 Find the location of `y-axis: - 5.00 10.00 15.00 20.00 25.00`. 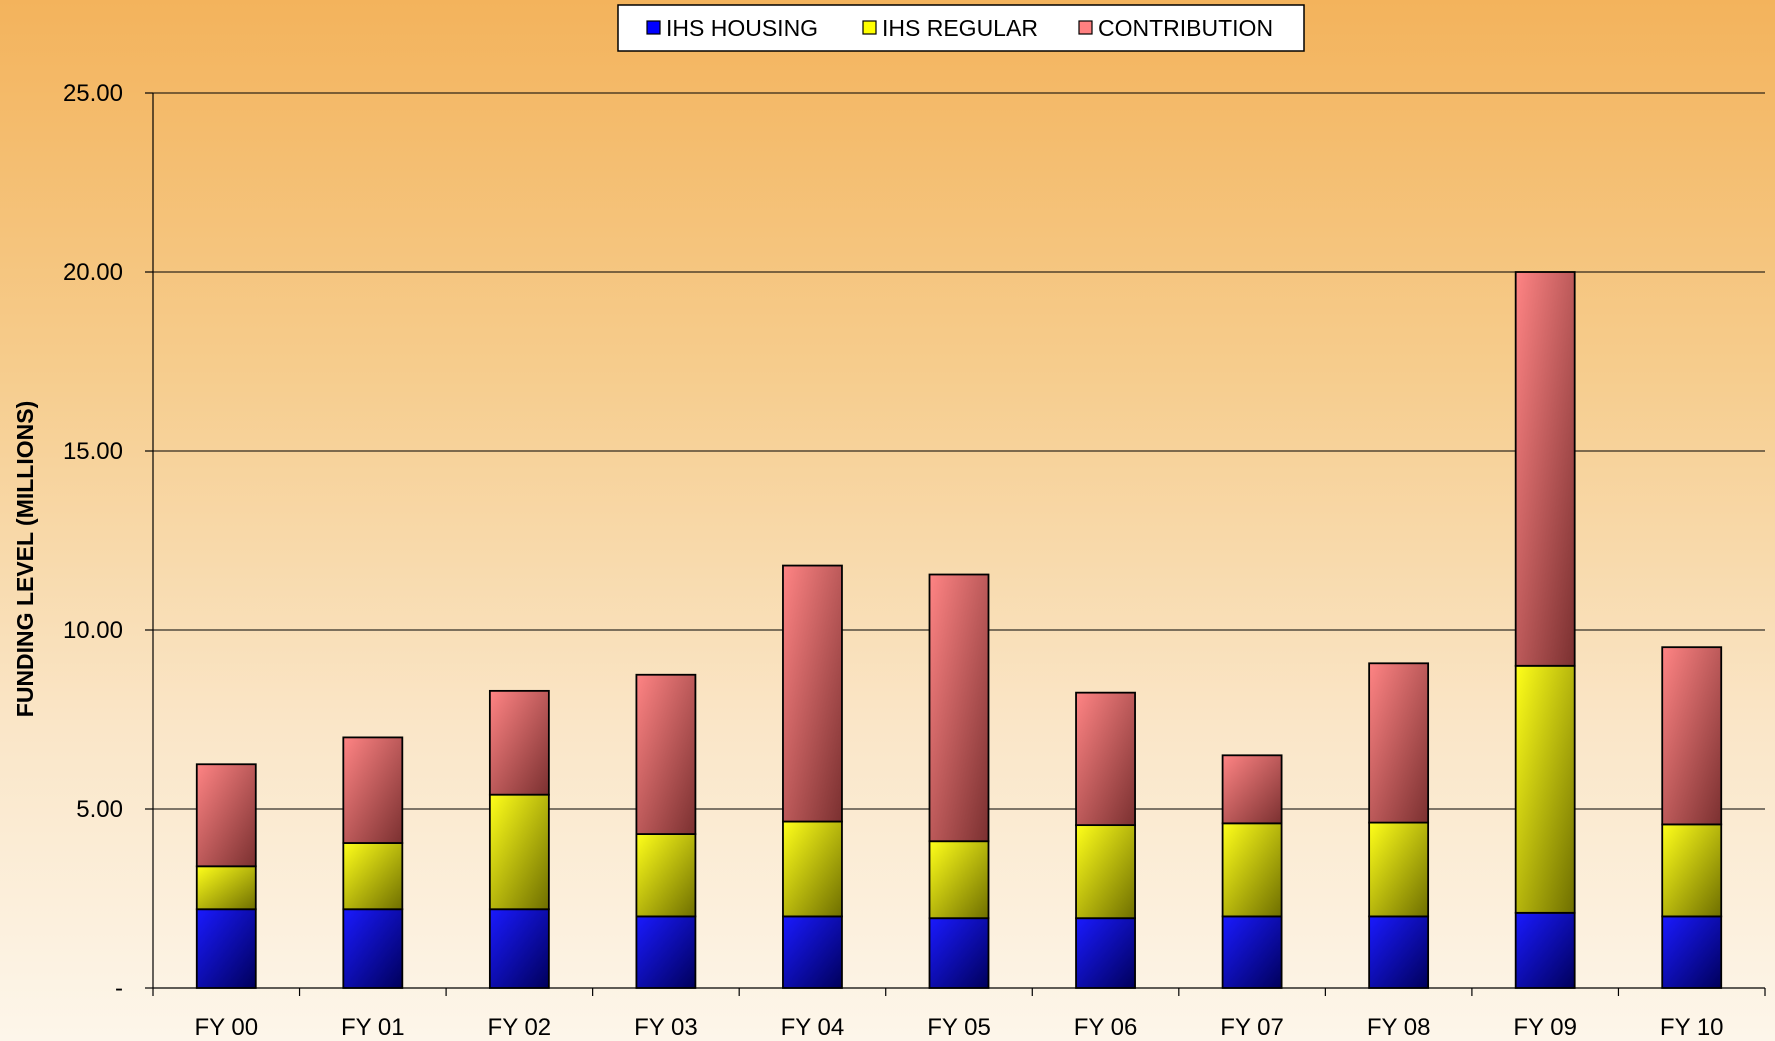

y-axis: - 5.00 10.00 15.00 20.00 25.00 is located at coordinates (108, 541).